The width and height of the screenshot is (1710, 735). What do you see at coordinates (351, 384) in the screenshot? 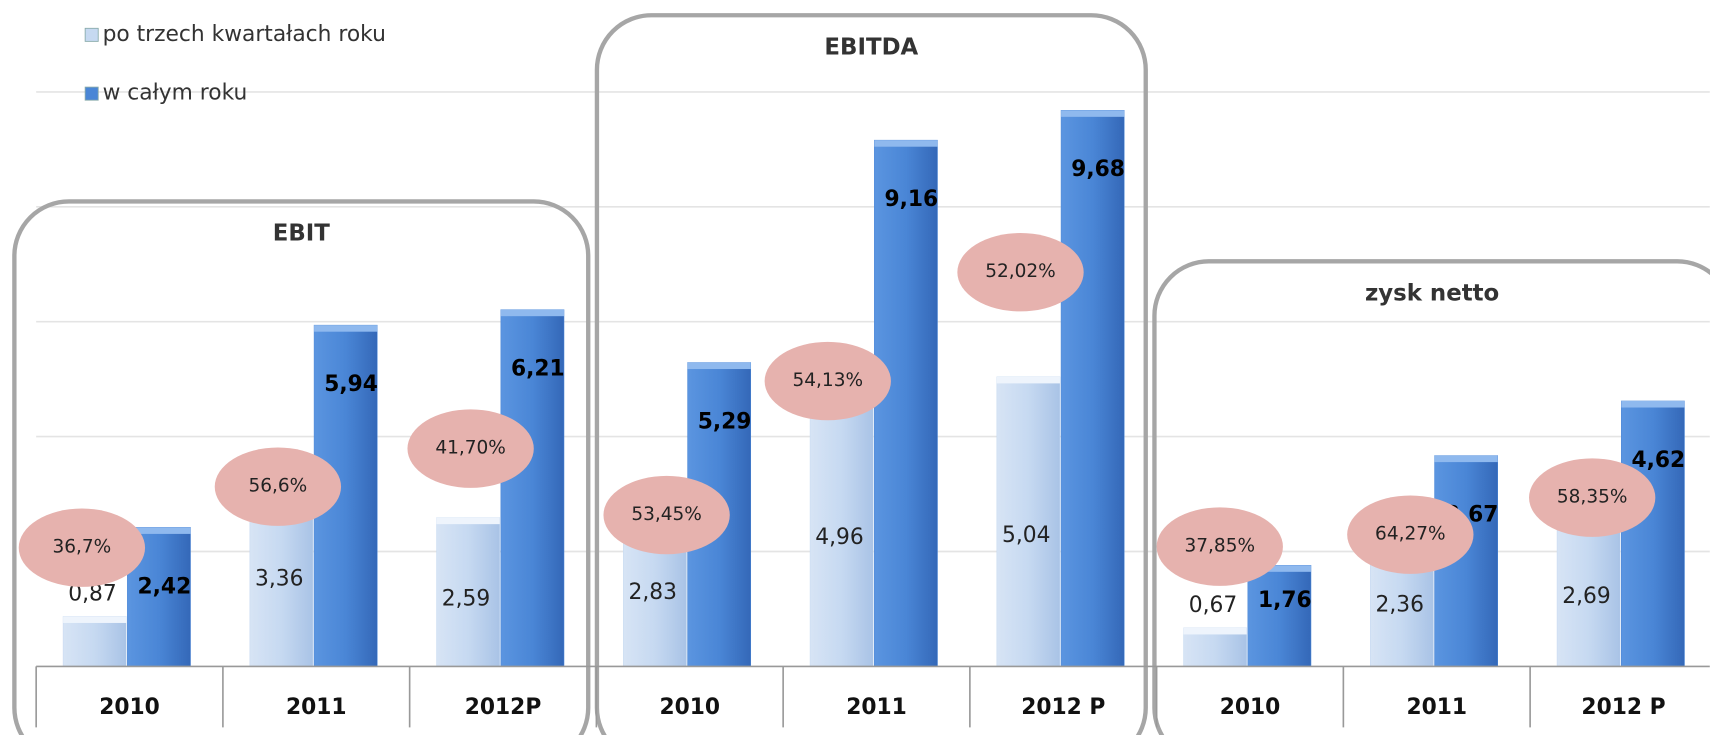
I see `value-label: 5,94` at bounding box center [351, 384].